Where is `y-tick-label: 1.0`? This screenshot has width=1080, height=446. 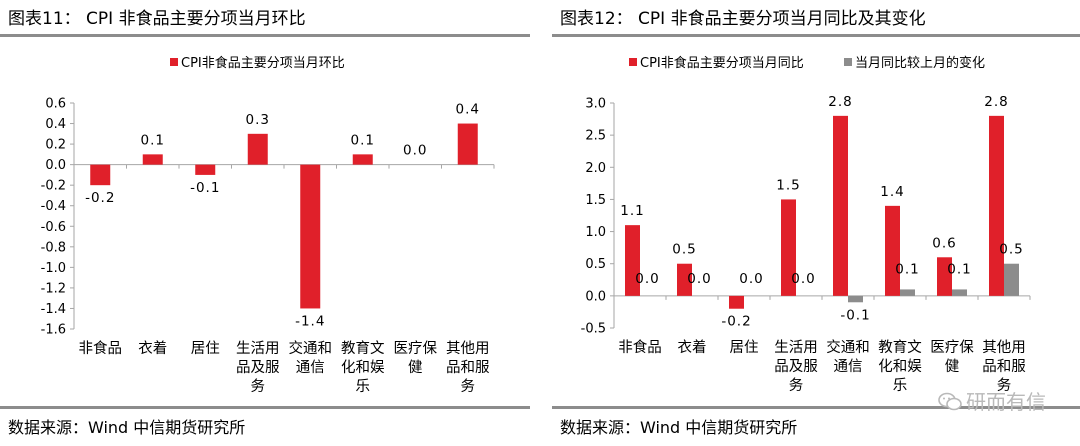
y-tick-label: 1.0 is located at coordinates (595, 232).